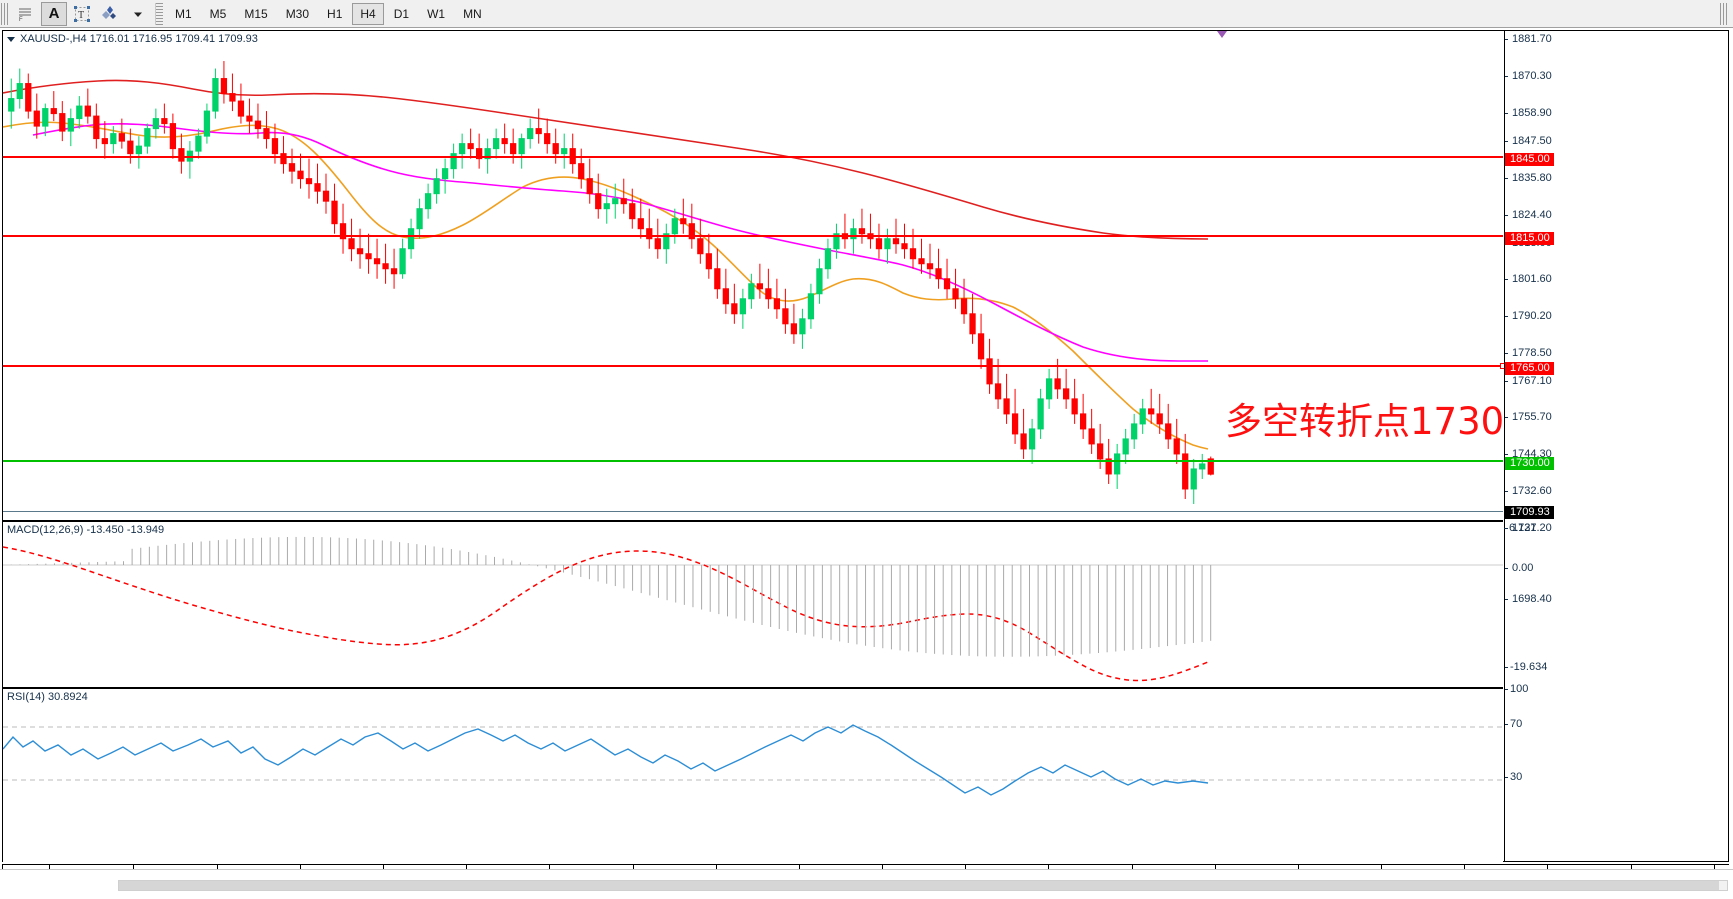 This screenshot has width=1733, height=899. I want to click on timeframe-d1: D1, so click(401, 13).